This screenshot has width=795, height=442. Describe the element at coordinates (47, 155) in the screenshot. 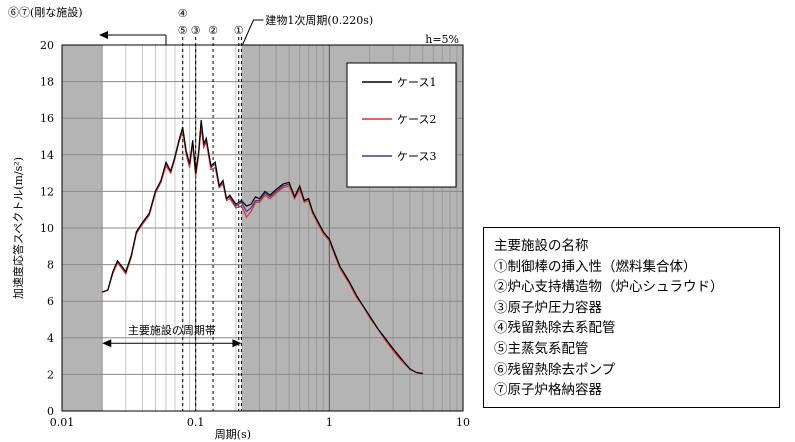

I see `y-tick-label: 14` at that location.